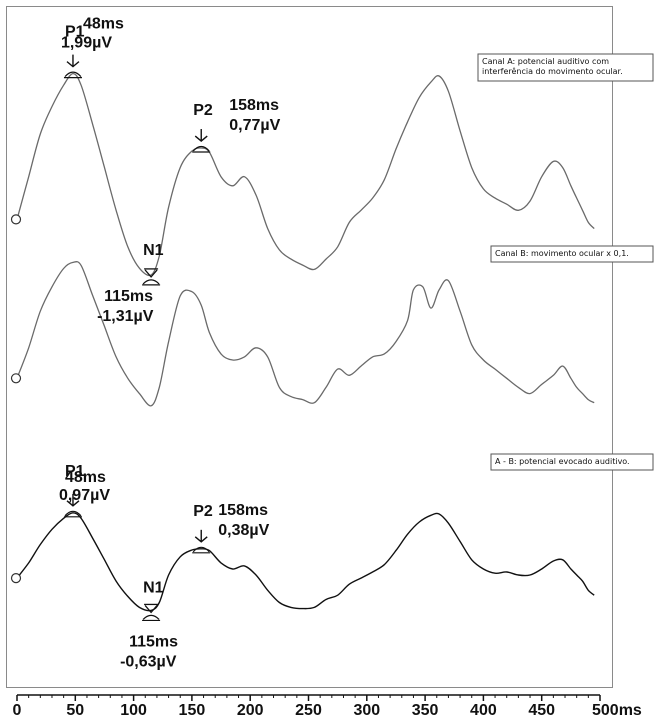  I want to click on x-tick-label: 100, so click(133, 710).